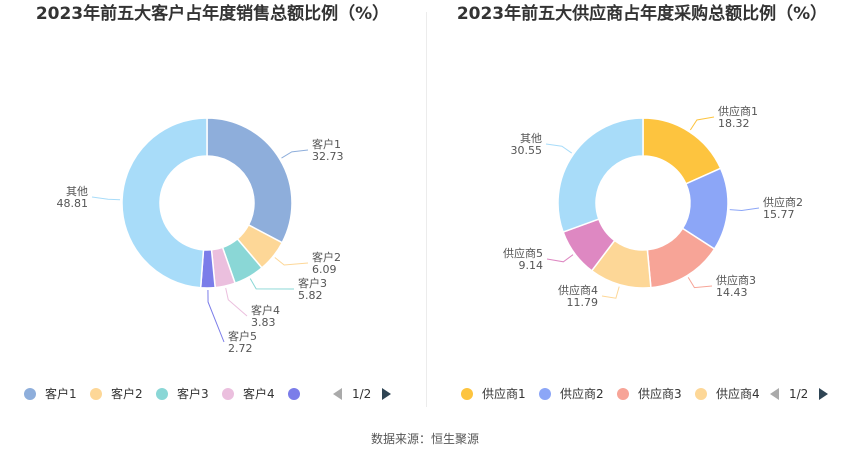  Describe the element at coordinates (738, 394) in the screenshot. I see `legend-label: 供应商4` at that location.